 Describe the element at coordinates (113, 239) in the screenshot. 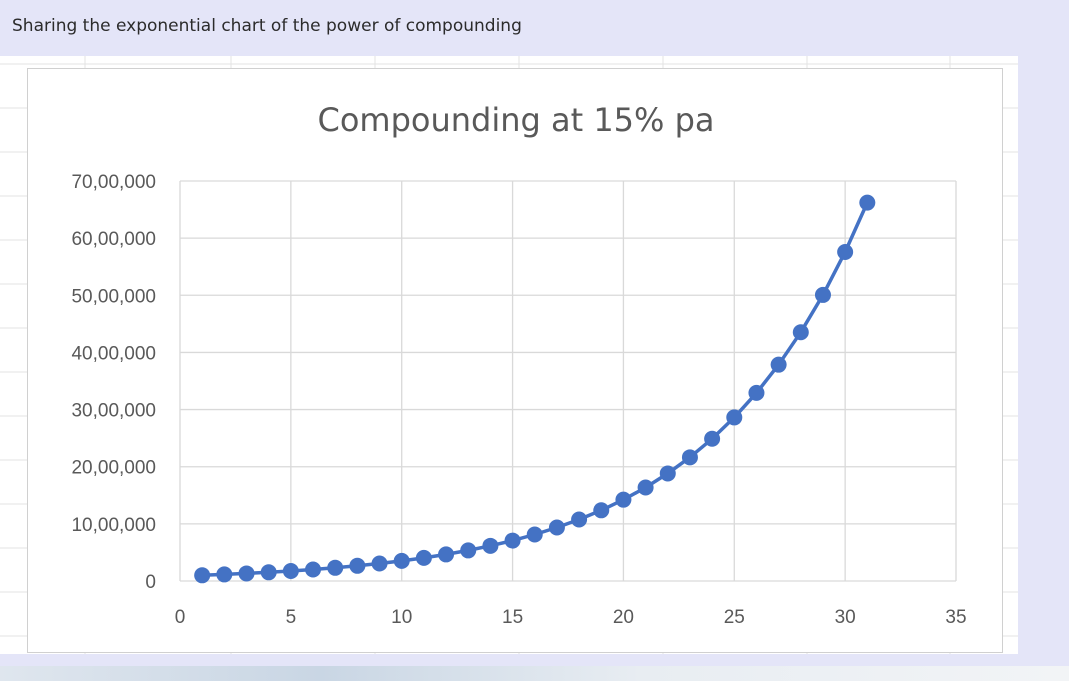

I see `y-tick-label: 60,00,000` at that location.